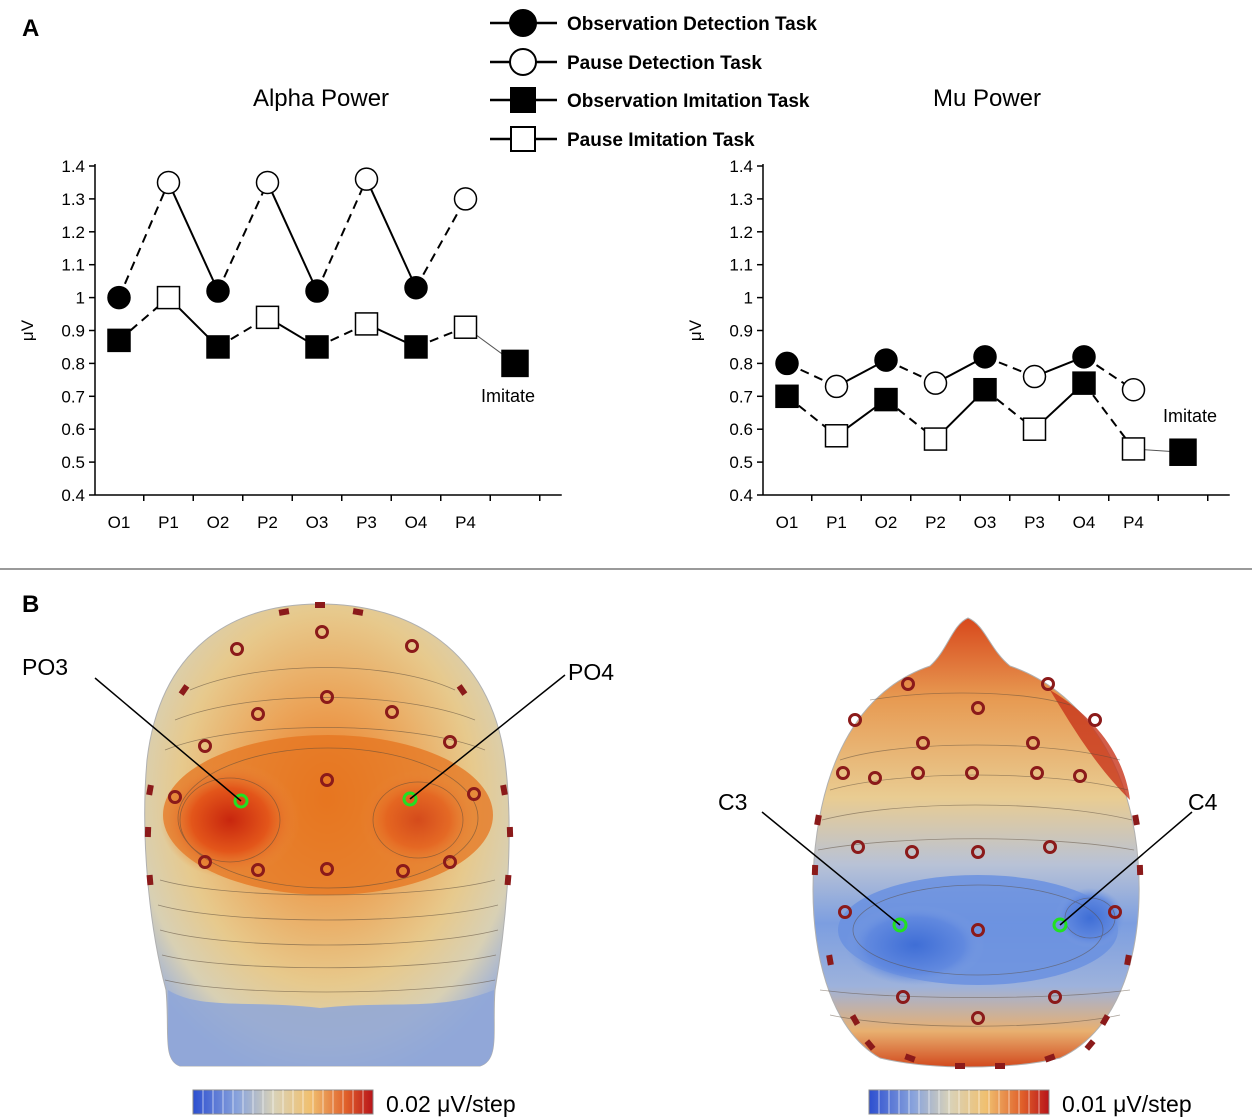 Image resolution: width=1252 pixels, height=1119 pixels. I want to click on electrode-highlight-c3, so click(900, 925).